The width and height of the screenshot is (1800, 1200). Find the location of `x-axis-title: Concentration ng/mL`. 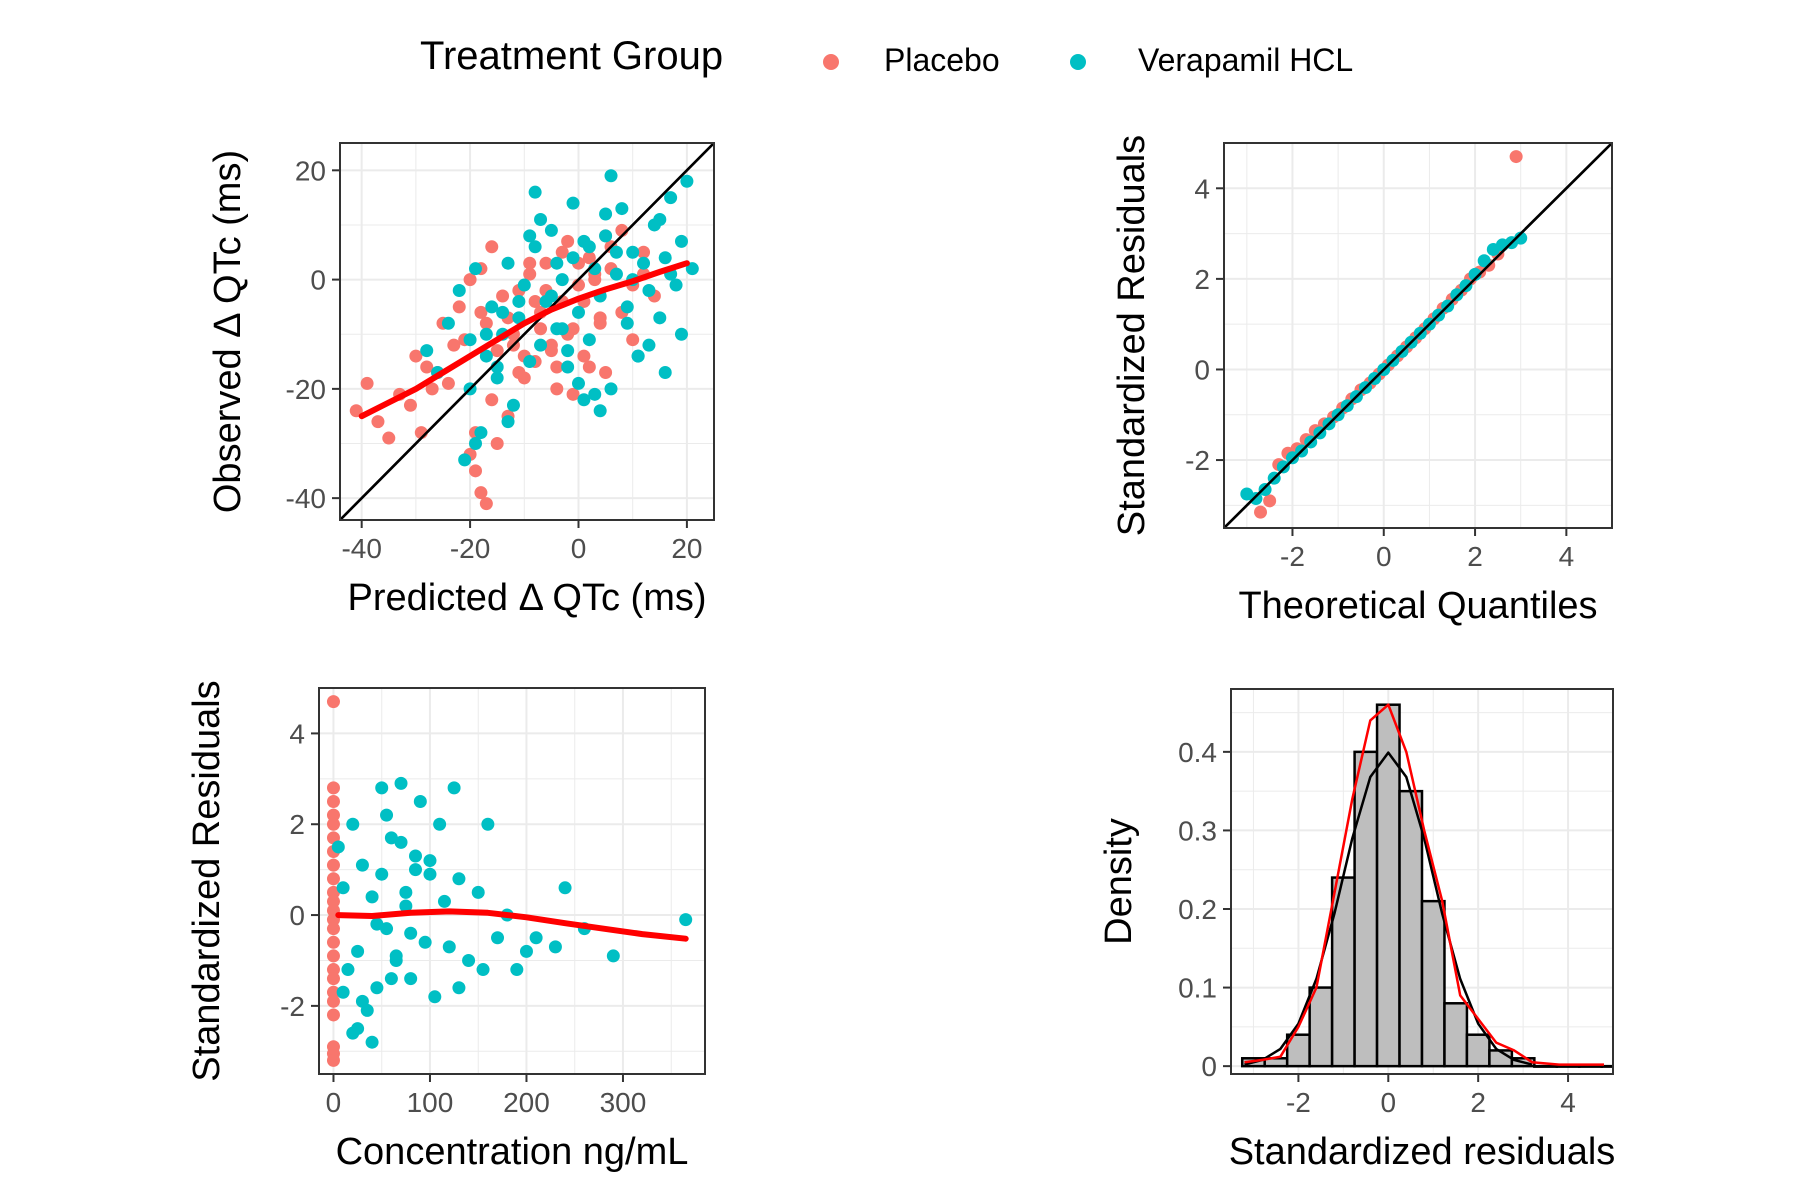

x-axis-title: Concentration ng/mL is located at coordinates (512, 1152).